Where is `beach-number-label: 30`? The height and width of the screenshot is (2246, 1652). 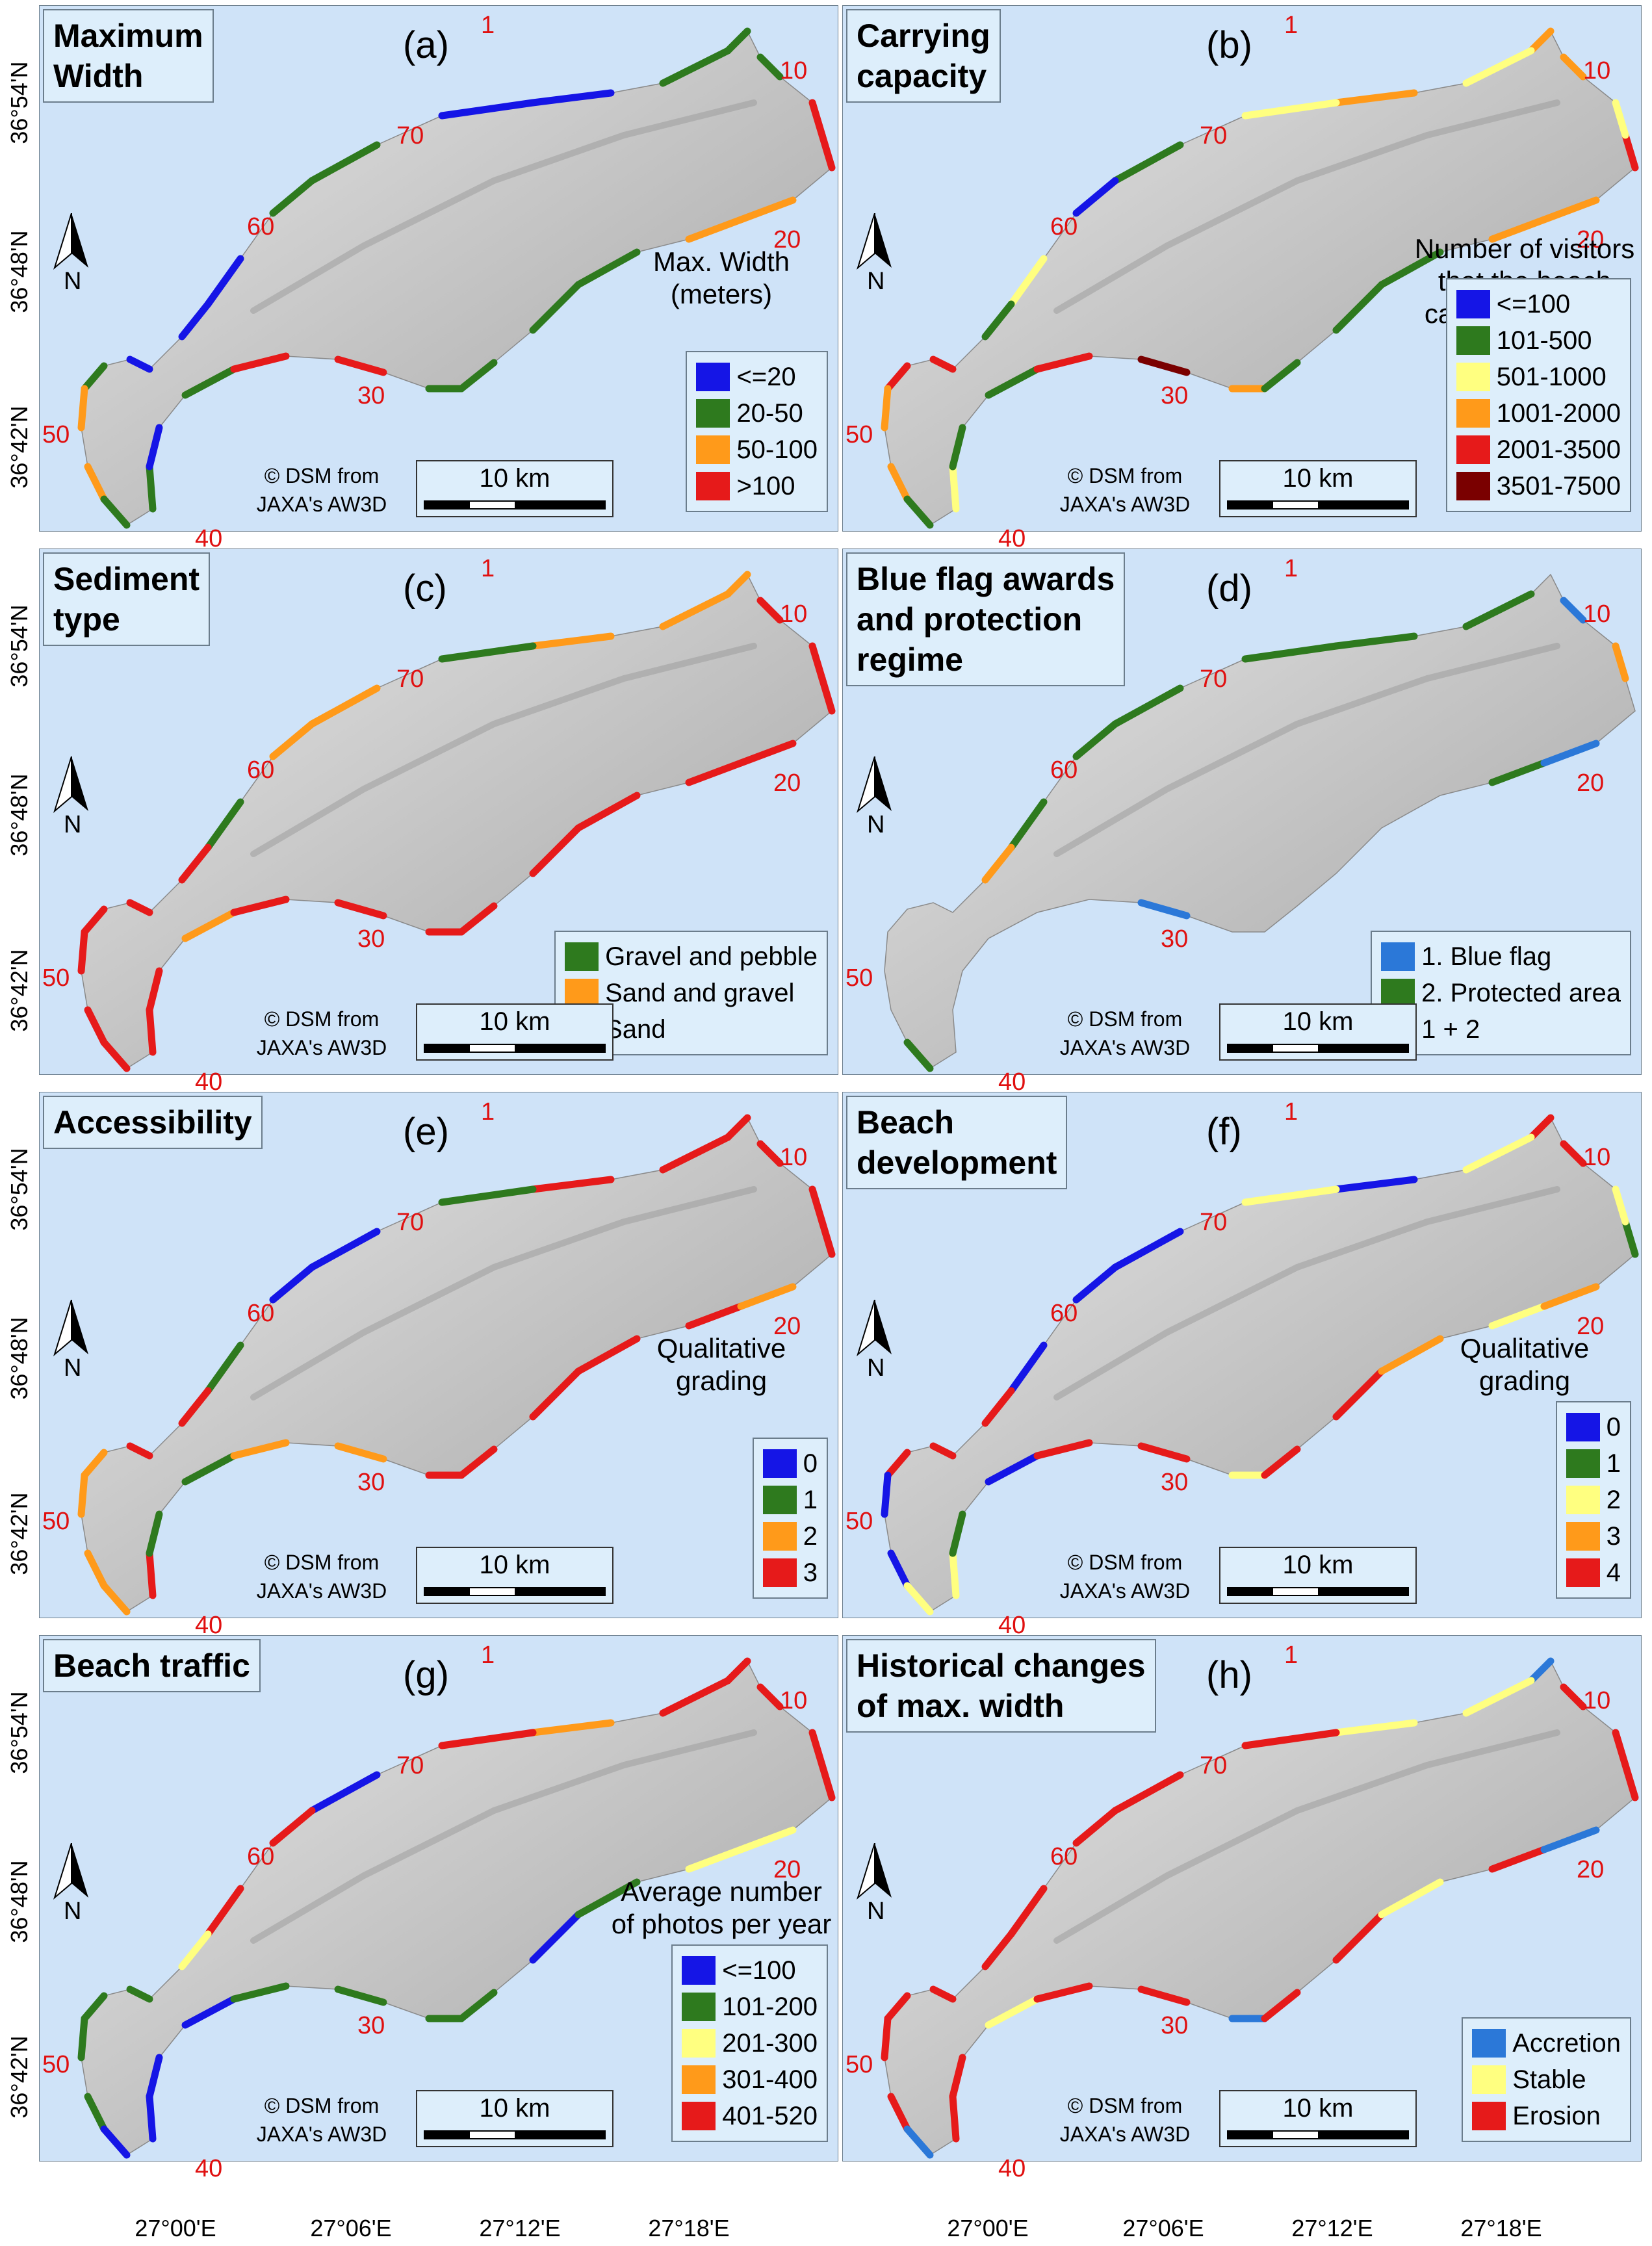 beach-number-label: 30 is located at coordinates (371, 939).